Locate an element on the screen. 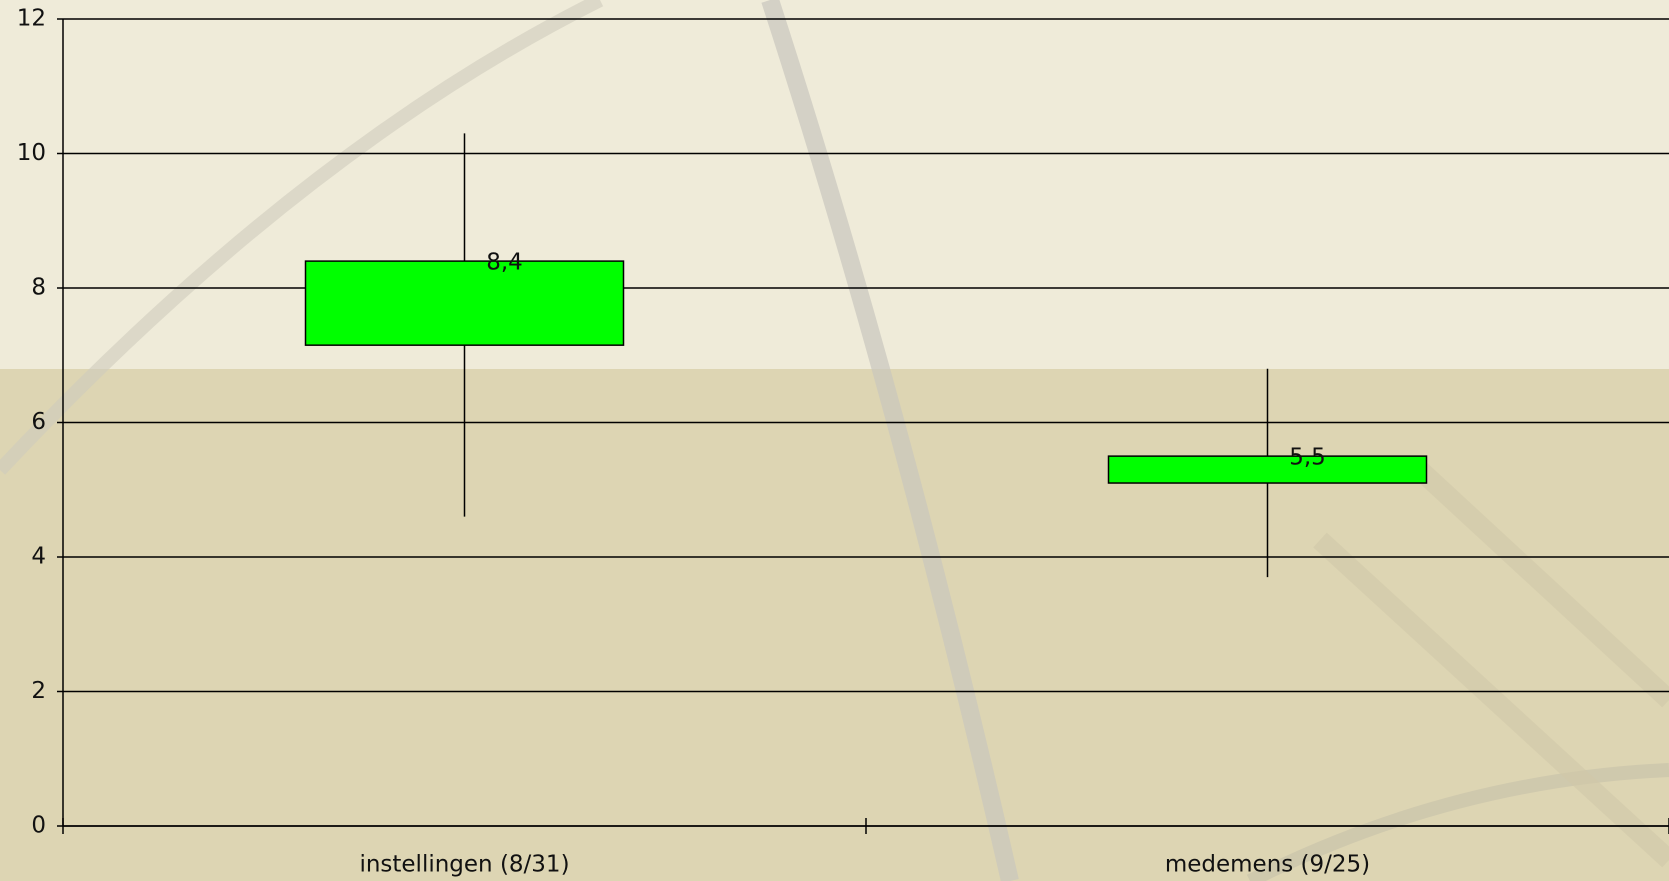 This screenshot has width=1669, height=881. data-label: 5,5 is located at coordinates (1307, 458).